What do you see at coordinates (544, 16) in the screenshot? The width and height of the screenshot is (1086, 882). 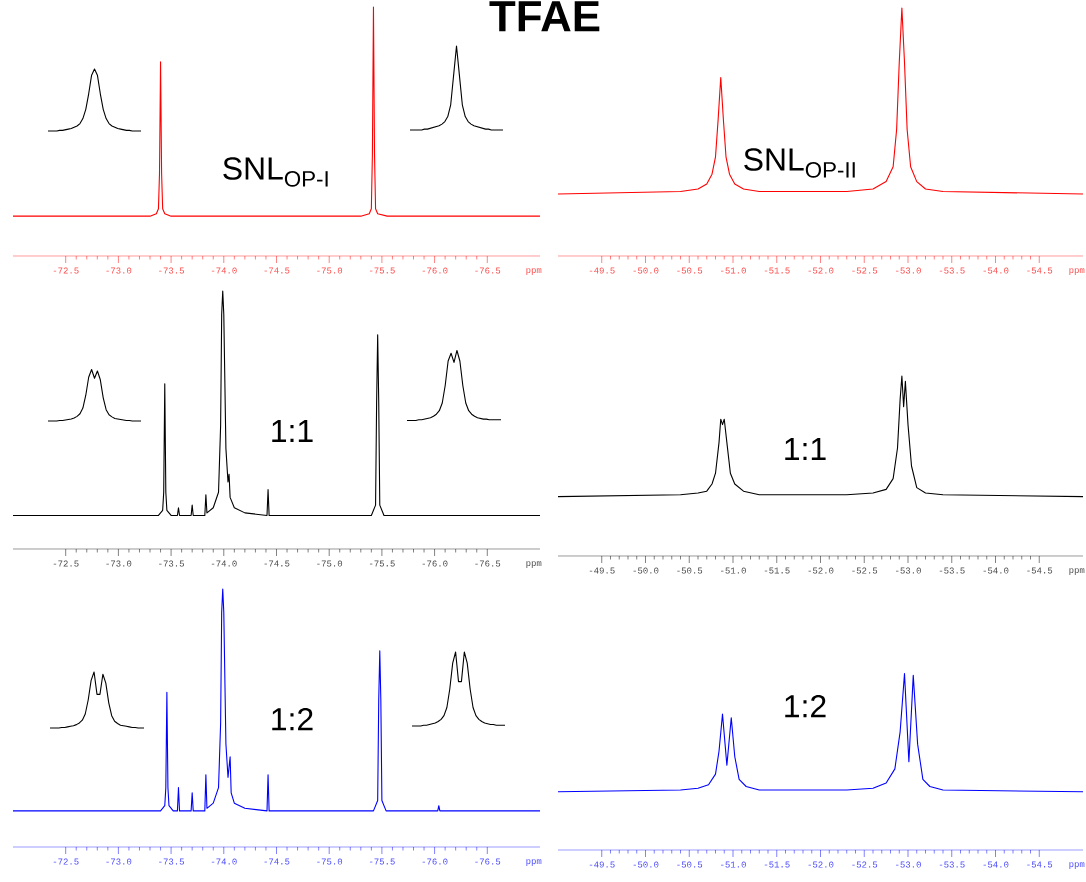 I see `chart-title: TFAE` at bounding box center [544, 16].